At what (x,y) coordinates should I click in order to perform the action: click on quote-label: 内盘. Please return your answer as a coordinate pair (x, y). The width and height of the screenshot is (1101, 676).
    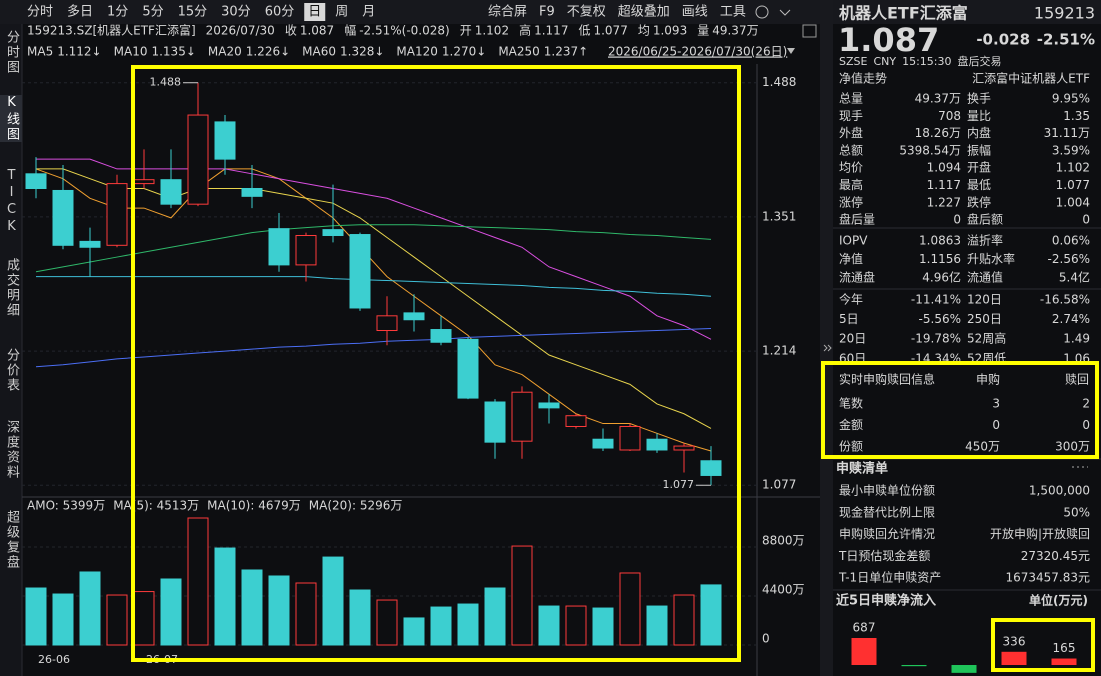
    Looking at the image, I should click on (979, 132).